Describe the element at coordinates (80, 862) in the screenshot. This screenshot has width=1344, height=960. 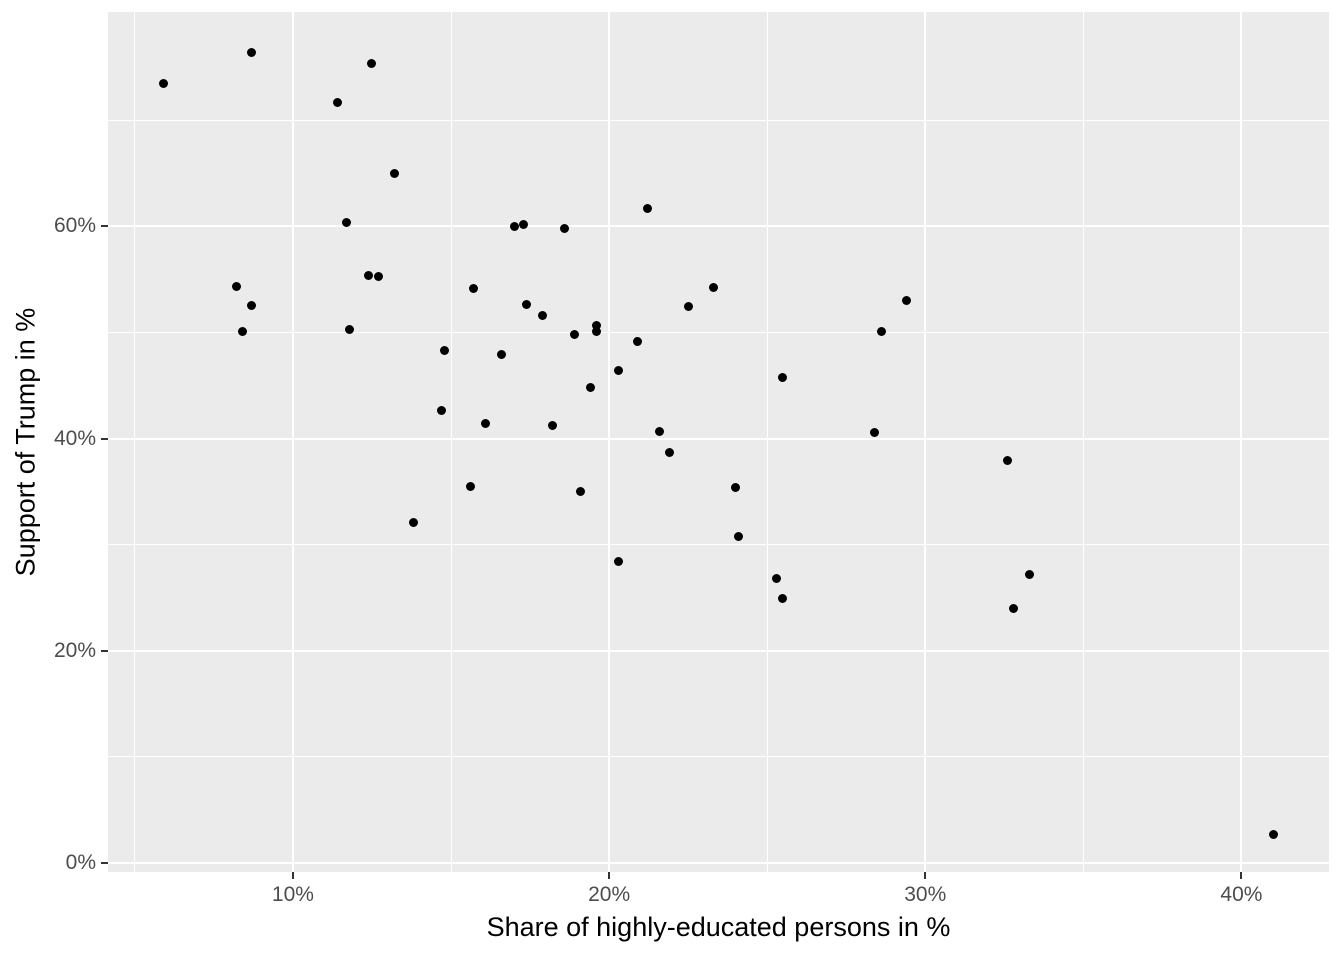
I see `y-axis-tick-label: 0%` at that location.